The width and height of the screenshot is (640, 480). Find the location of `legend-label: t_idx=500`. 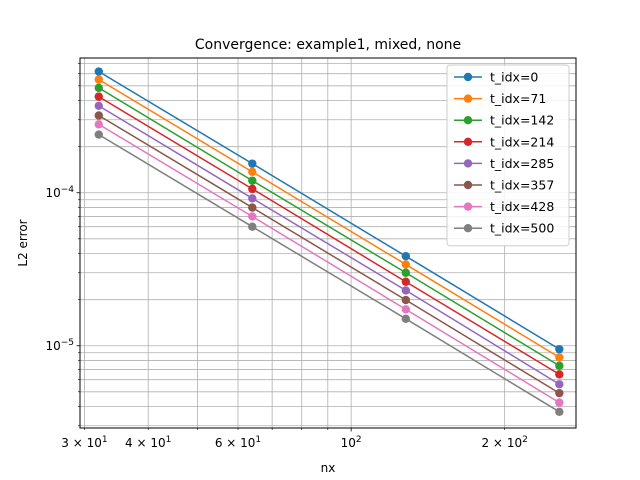

legend-label: t_idx=500 is located at coordinates (522, 228).